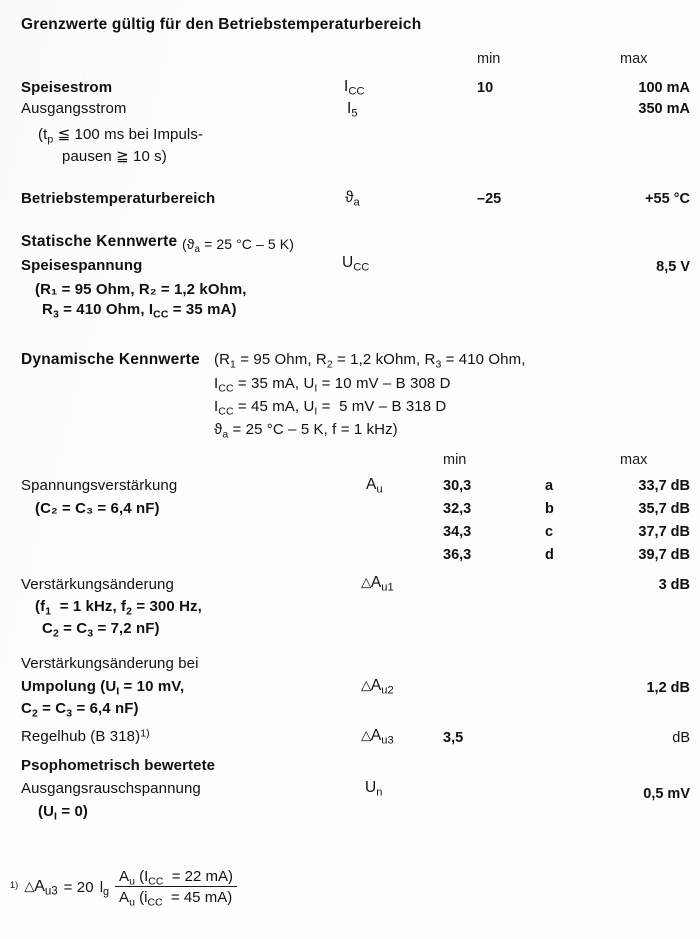 The image size is (700, 939). I want to click on footnote-marker-text: 1), so click(14, 884).